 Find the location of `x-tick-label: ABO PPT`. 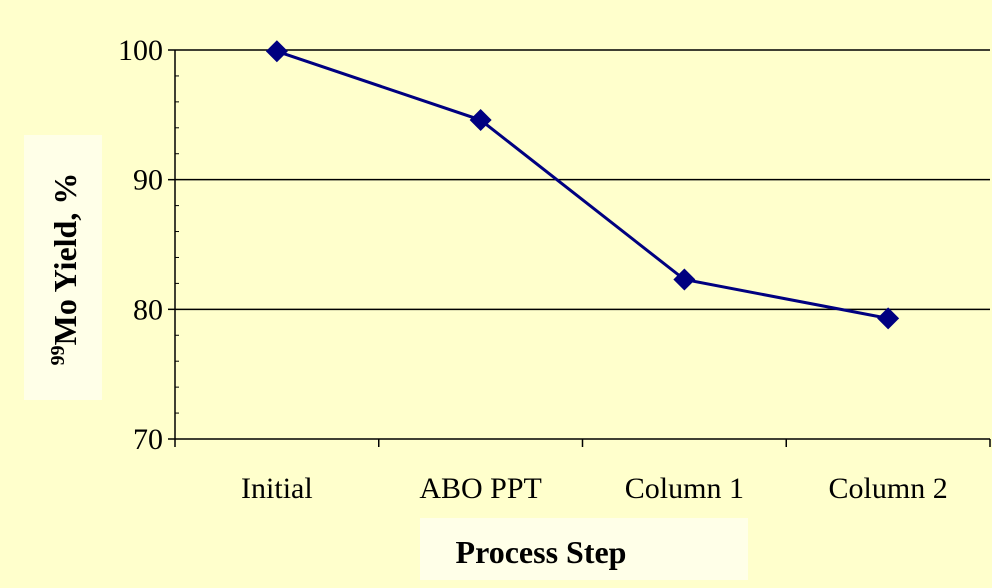

x-tick-label: ABO PPT is located at coordinates (480, 488).